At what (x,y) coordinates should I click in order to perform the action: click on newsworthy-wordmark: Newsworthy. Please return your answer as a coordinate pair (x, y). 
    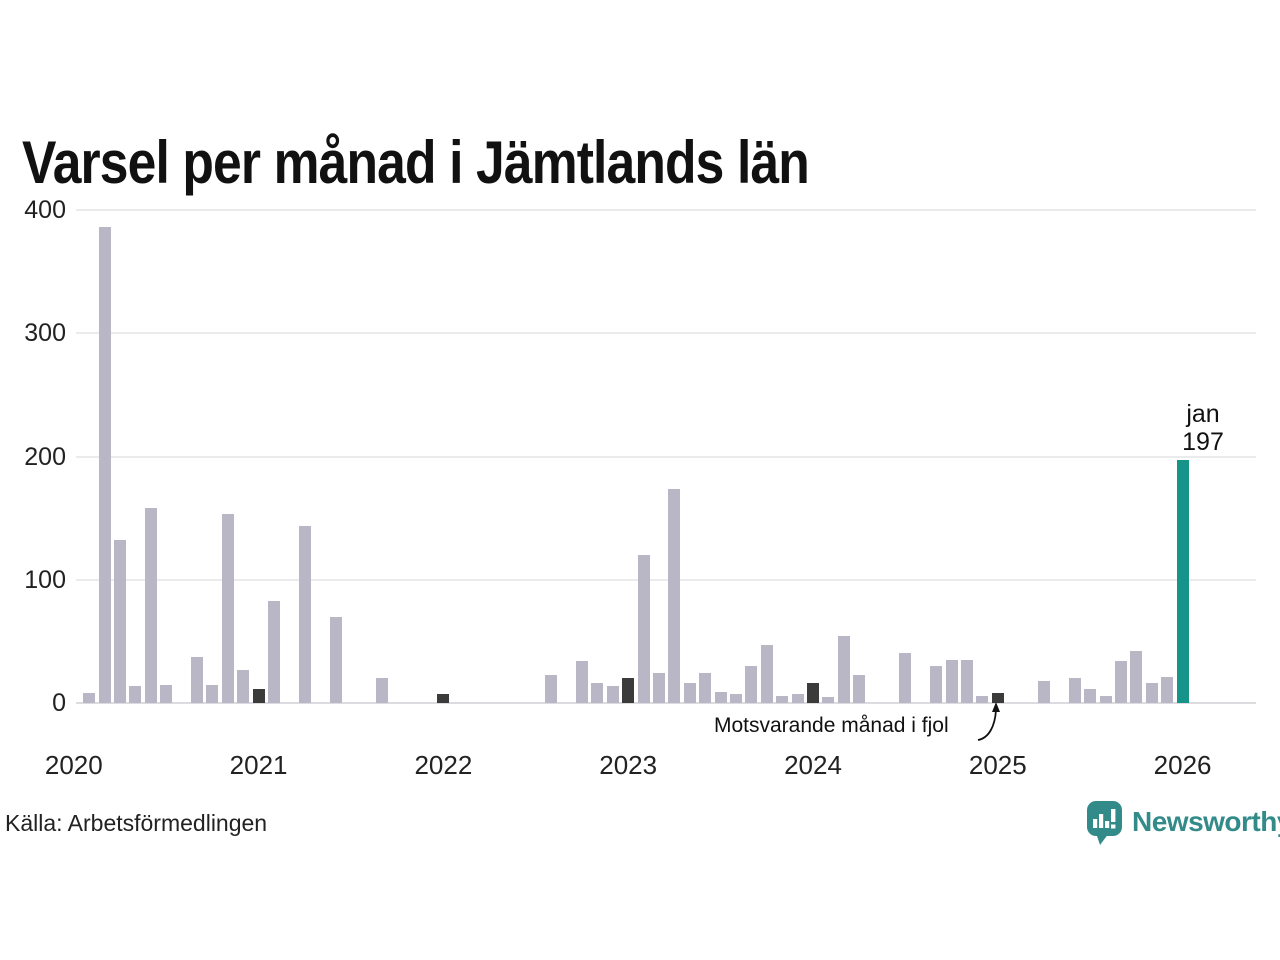
    Looking at the image, I should click on (1206, 821).